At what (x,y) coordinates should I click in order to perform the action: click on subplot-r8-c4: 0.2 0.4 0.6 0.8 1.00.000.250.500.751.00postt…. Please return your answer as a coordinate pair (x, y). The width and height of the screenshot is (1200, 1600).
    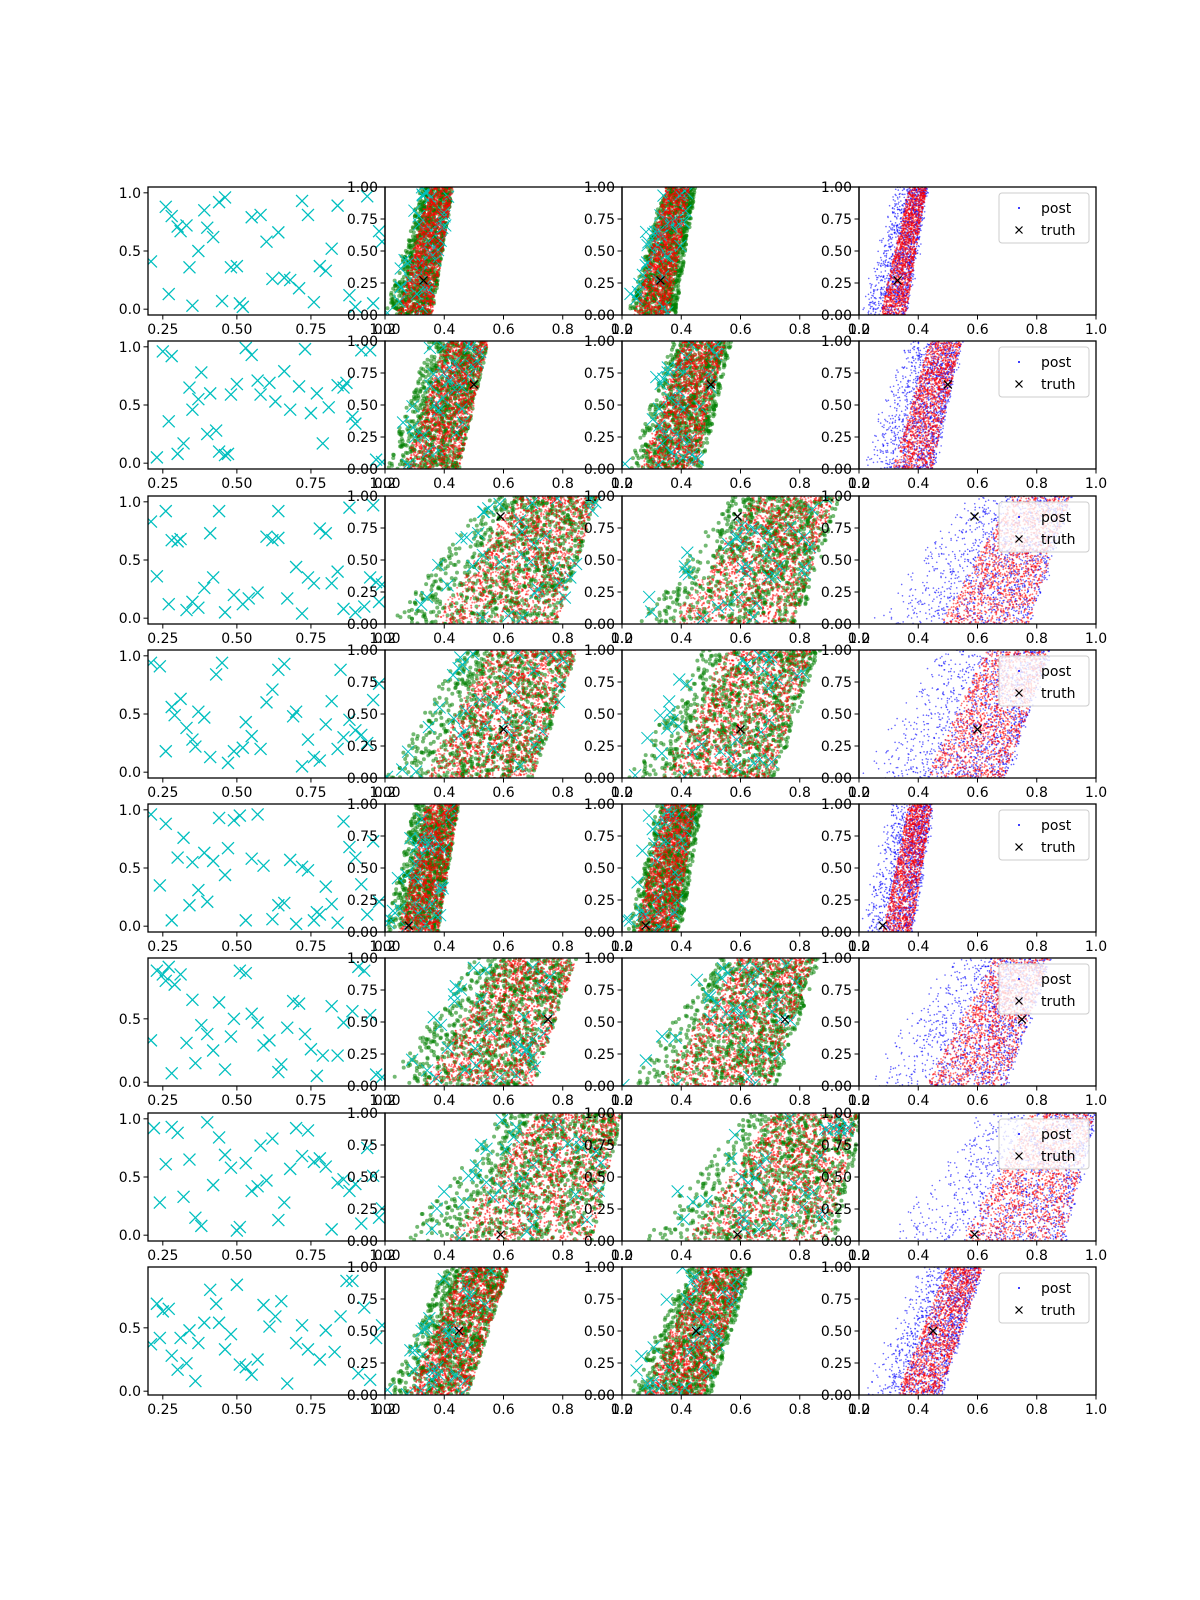
    Looking at the image, I should click on (964, 1339).